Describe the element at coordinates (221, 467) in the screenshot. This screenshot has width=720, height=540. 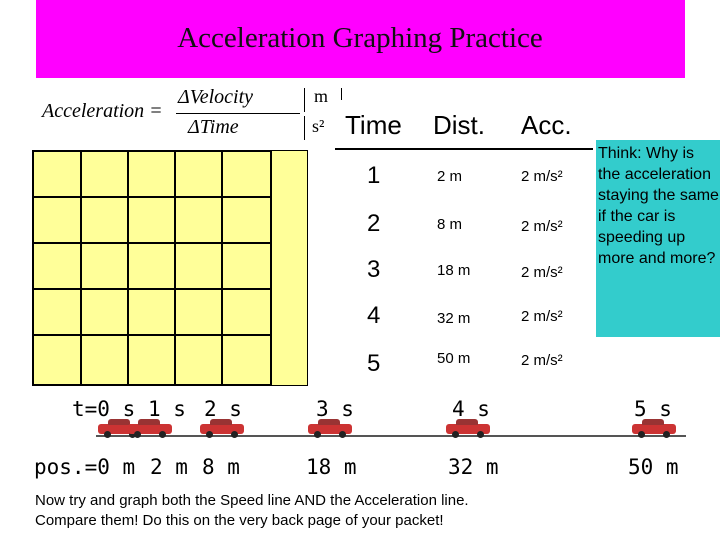
I see `position-label: 8 m` at that location.